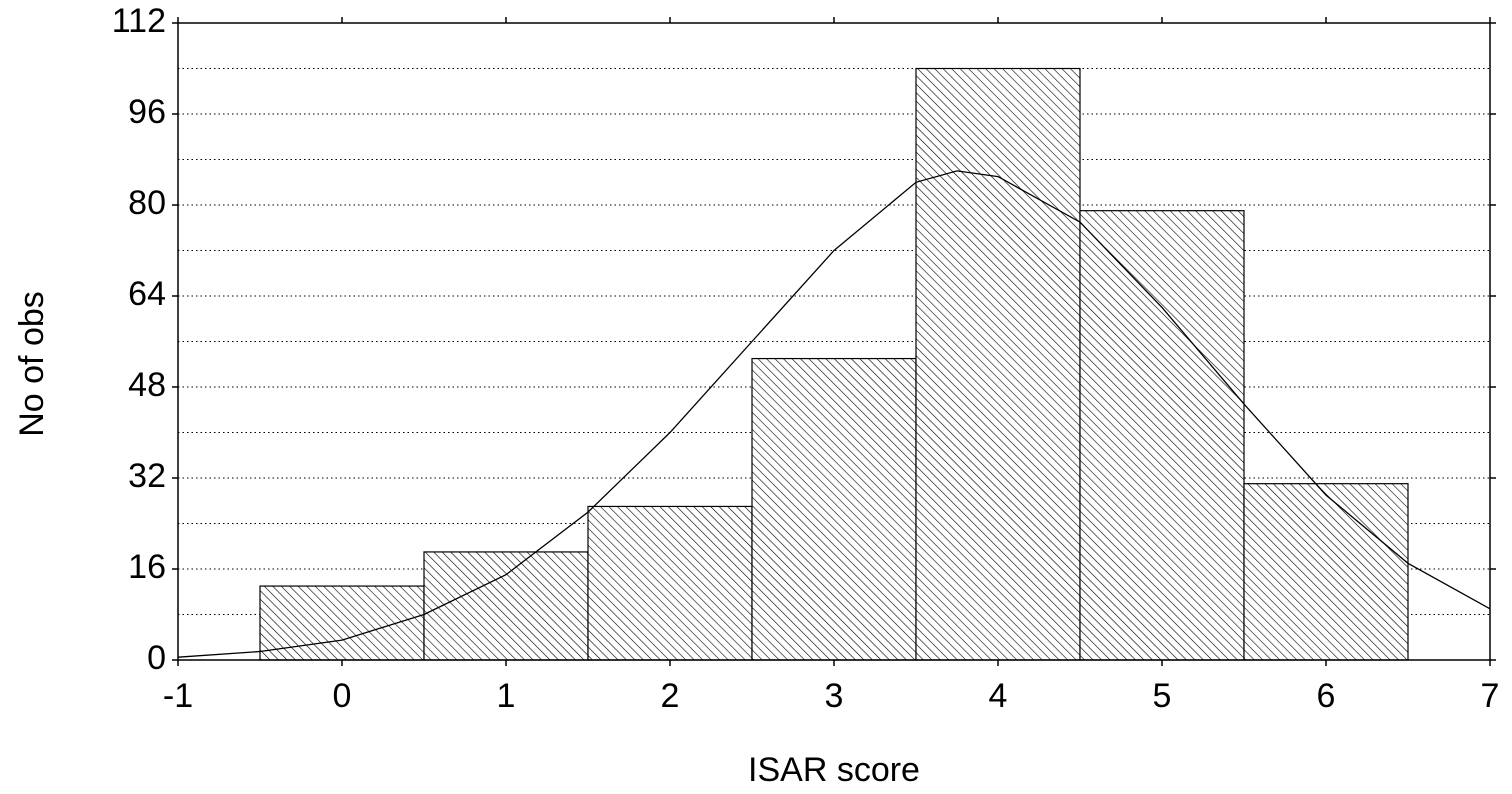 The image size is (1512, 794). Describe the element at coordinates (834, 770) in the screenshot. I see `x-axis-label: ISAR score` at that location.